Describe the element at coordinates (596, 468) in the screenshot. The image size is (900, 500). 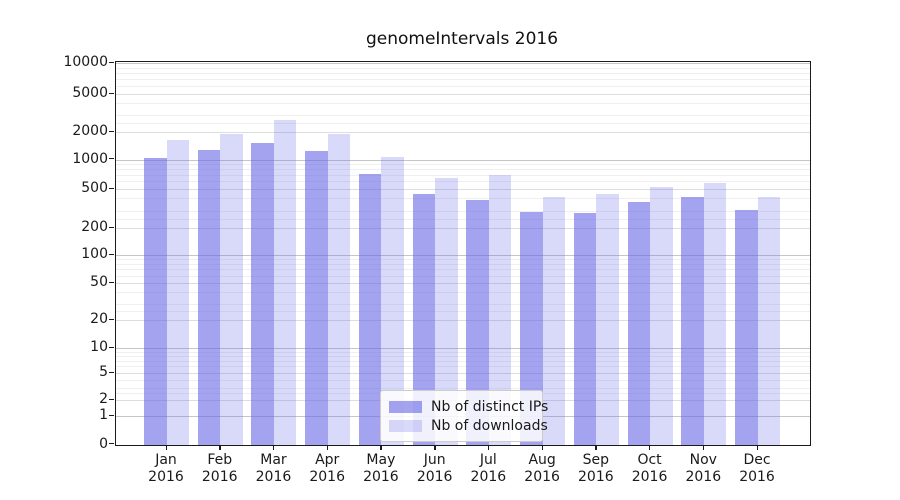
I see `x-tick-label-sep: Sep 2016` at that location.